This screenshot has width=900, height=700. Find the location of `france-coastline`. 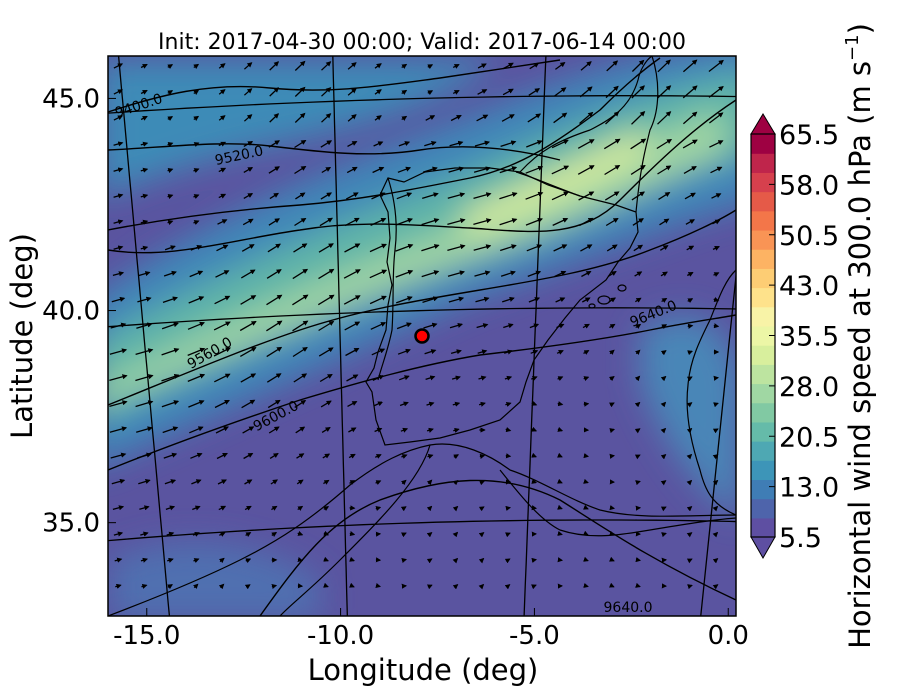

france-coastline is located at coordinates (589, 134).